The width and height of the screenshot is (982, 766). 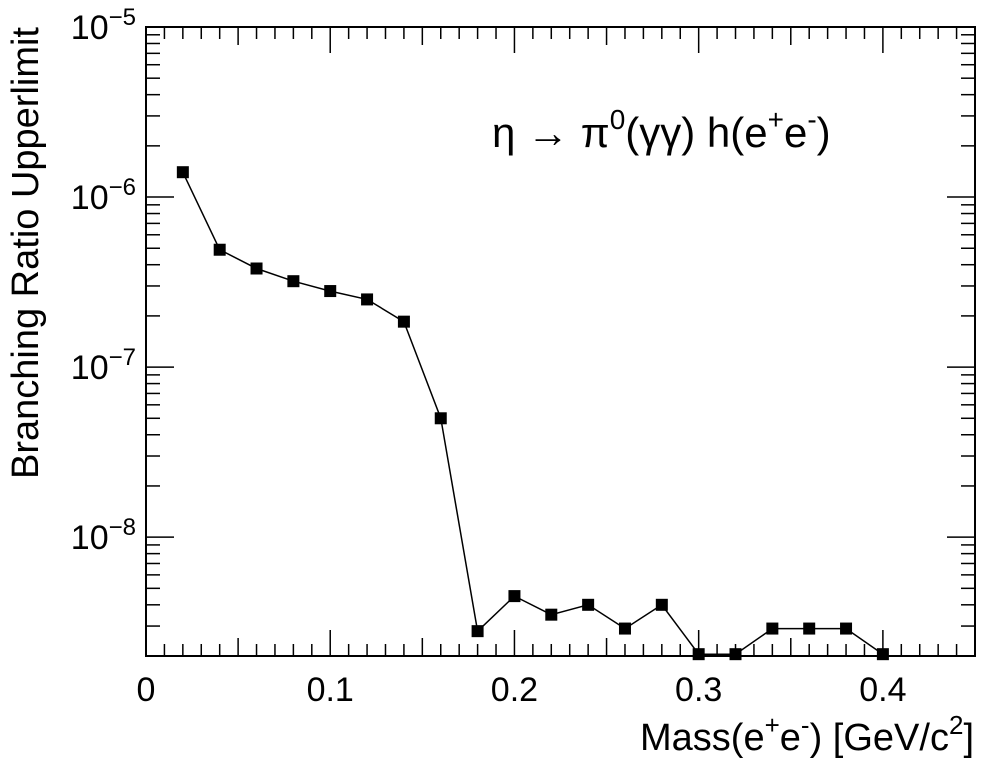 I want to click on x-tick-labels: 0 0.1 0.2 0.3 0.4, so click(x=522, y=690).